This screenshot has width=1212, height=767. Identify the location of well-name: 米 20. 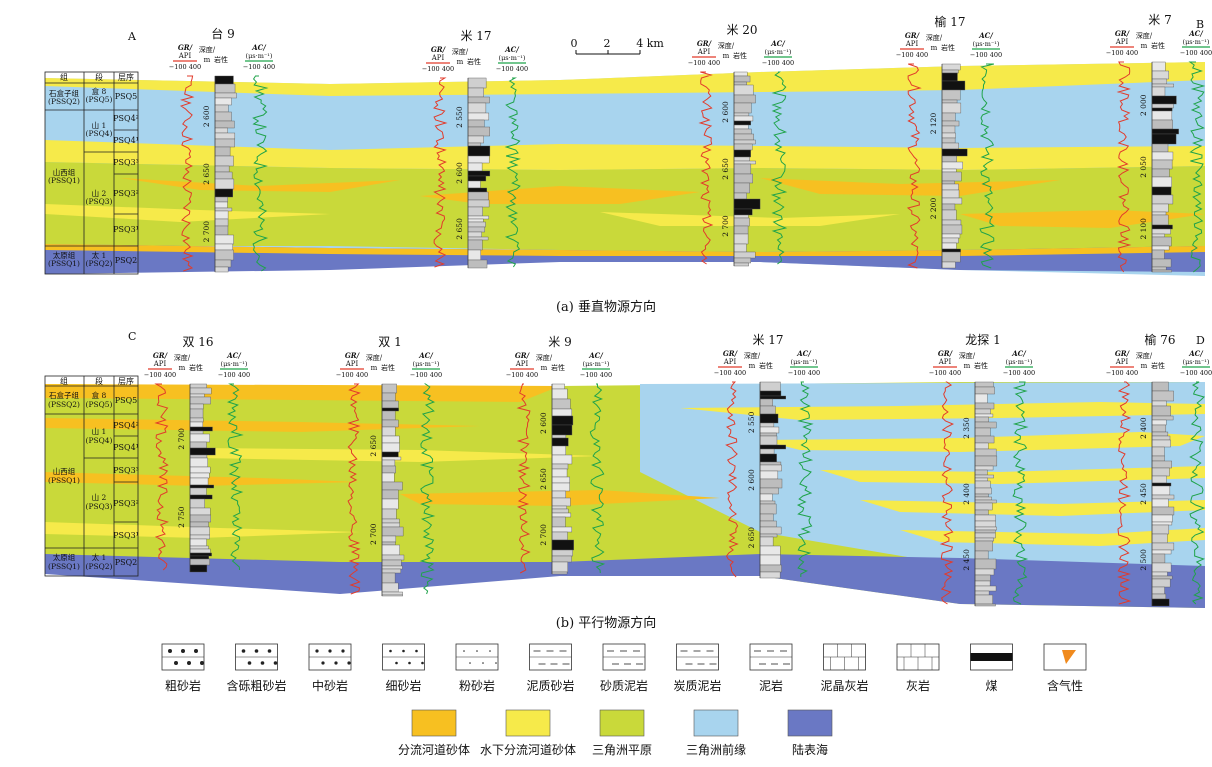
(741, 30).